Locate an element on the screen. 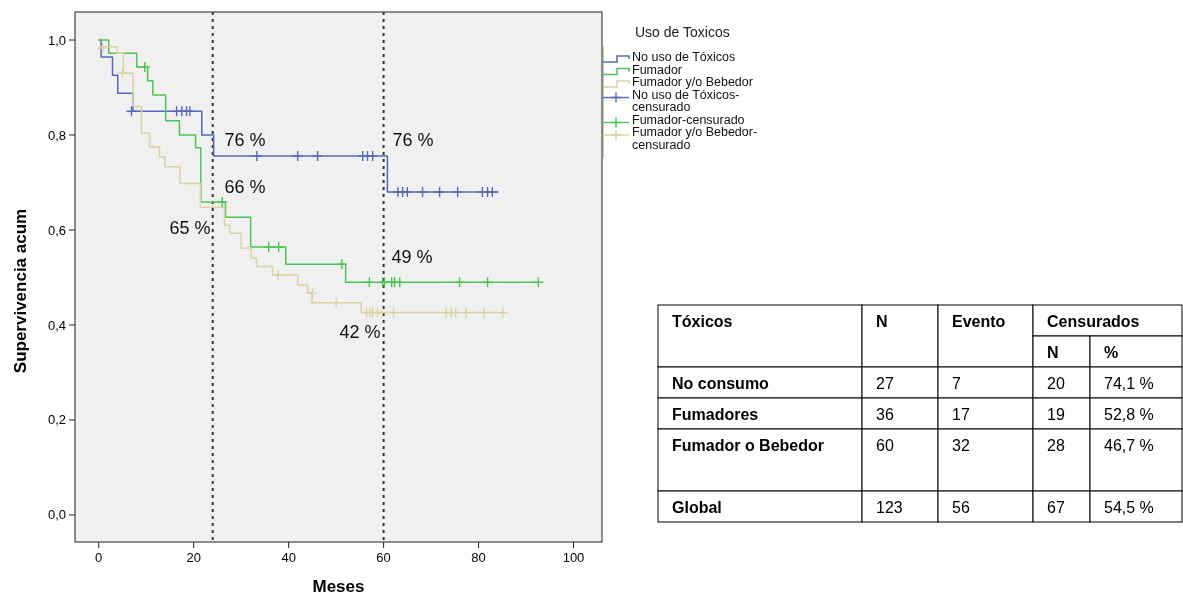  y-tick-label: 0,6 is located at coordinates (56, 230).